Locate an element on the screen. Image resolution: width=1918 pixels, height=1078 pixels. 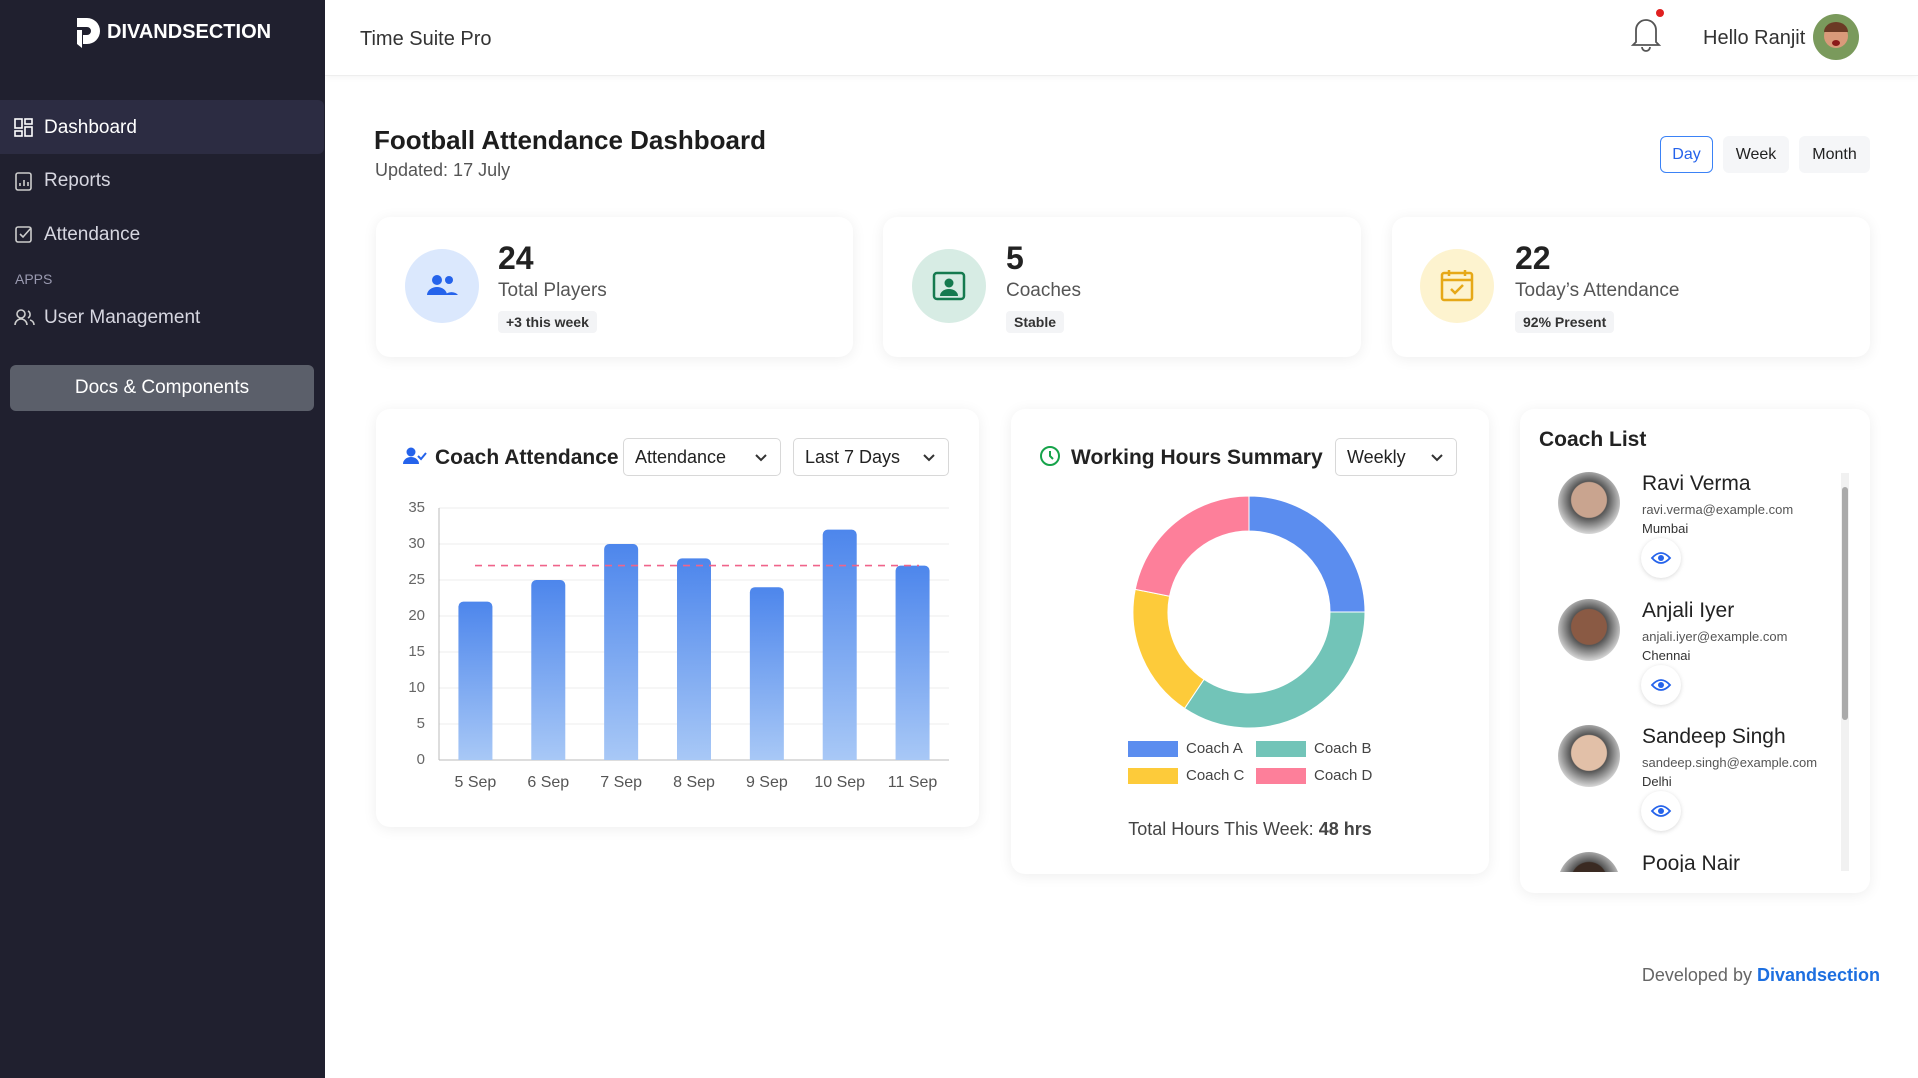
section-label: APPS is located at coordinates (34, 279).